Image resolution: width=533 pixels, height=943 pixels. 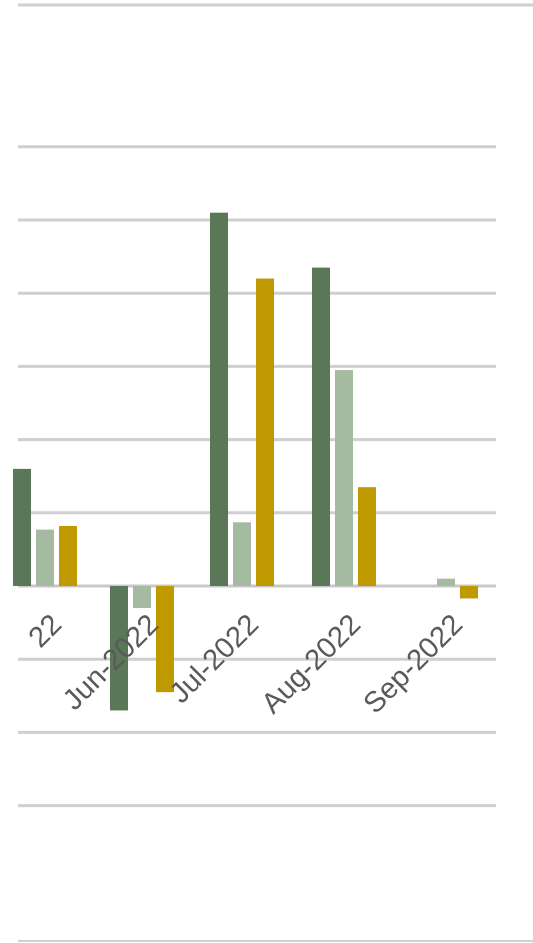 What do you see at coordinates (119, 648) in the screenshot?
I see `bar-series1-jun-2022` at bounding box center [119, 648].